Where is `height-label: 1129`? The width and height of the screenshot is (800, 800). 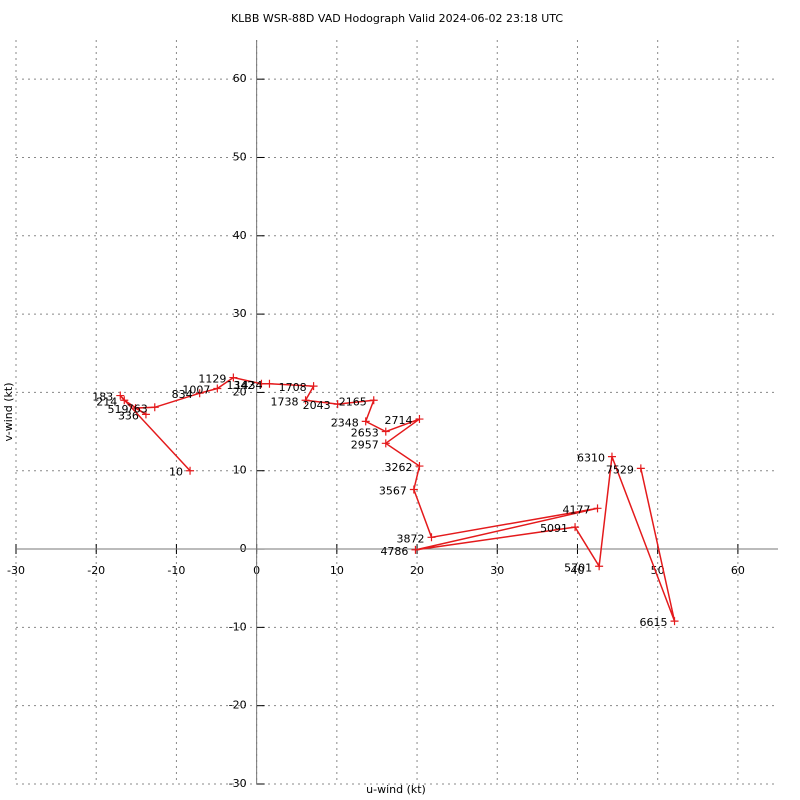
height-label: 1129 is located at coordinates (212, 379).